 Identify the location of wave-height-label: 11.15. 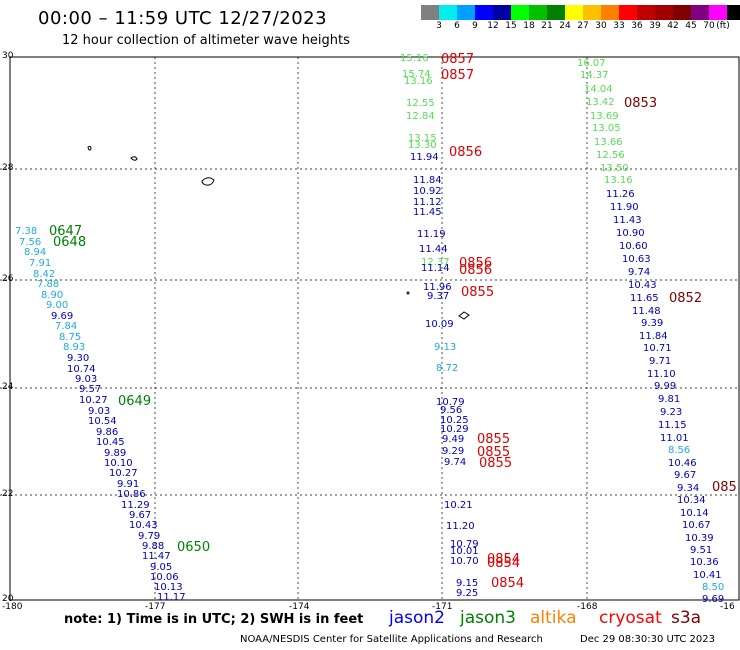
(672, 425).